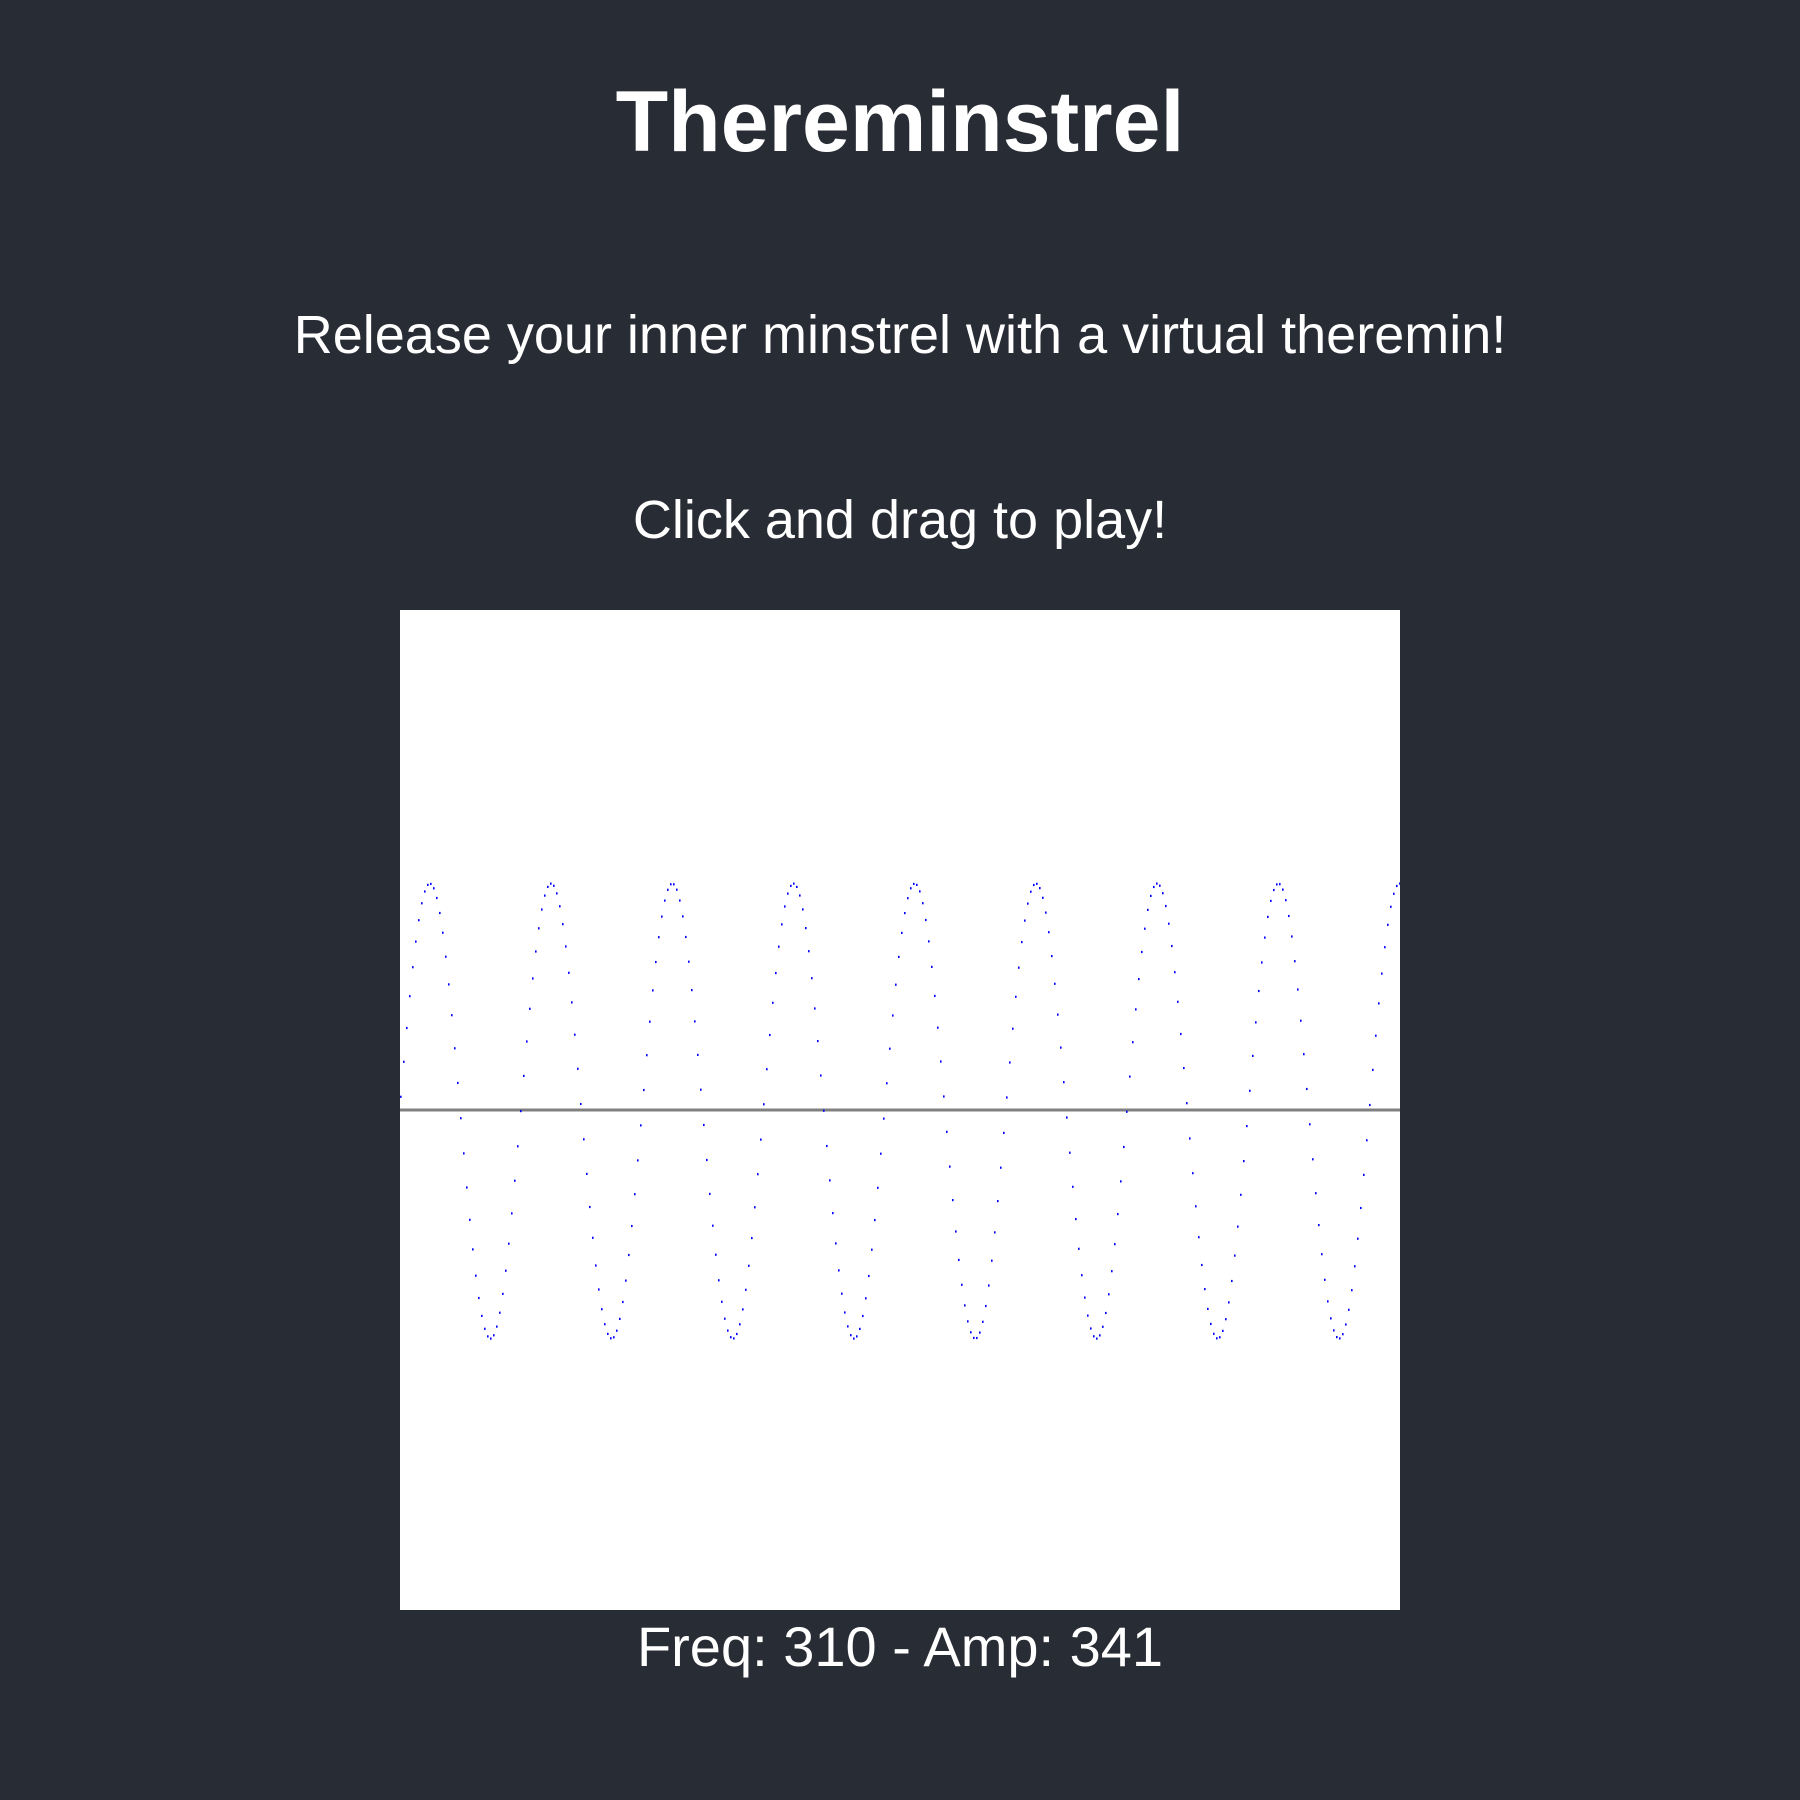  Describe the element at coordinates (1116, 1646) in the screenshot. I see `amp-value: 341` at that location.